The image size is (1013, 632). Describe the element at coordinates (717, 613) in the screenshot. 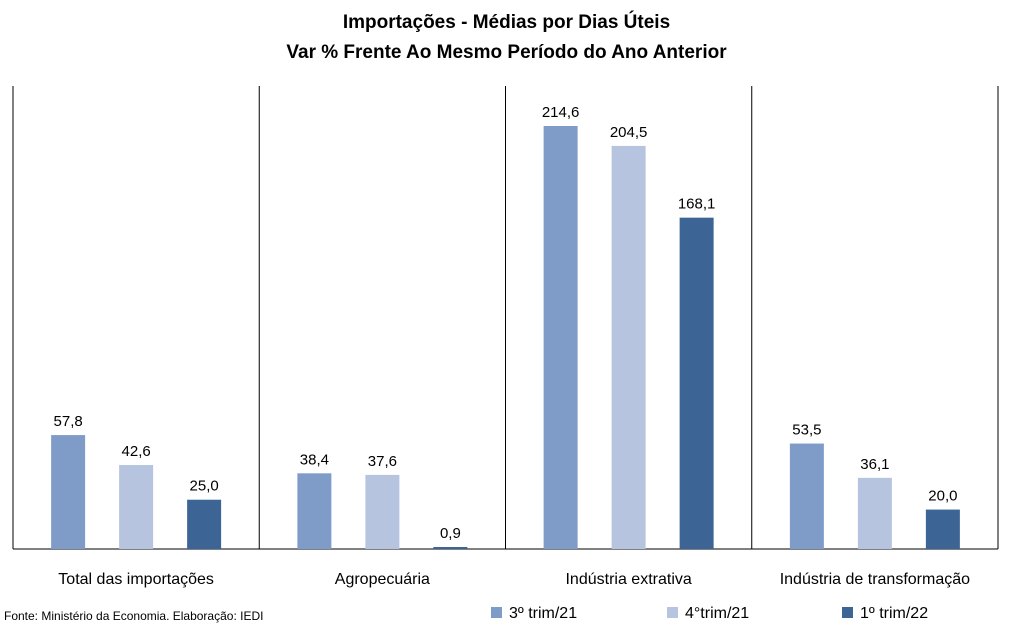

I see `legend-label: 4°trim/21` at that location.